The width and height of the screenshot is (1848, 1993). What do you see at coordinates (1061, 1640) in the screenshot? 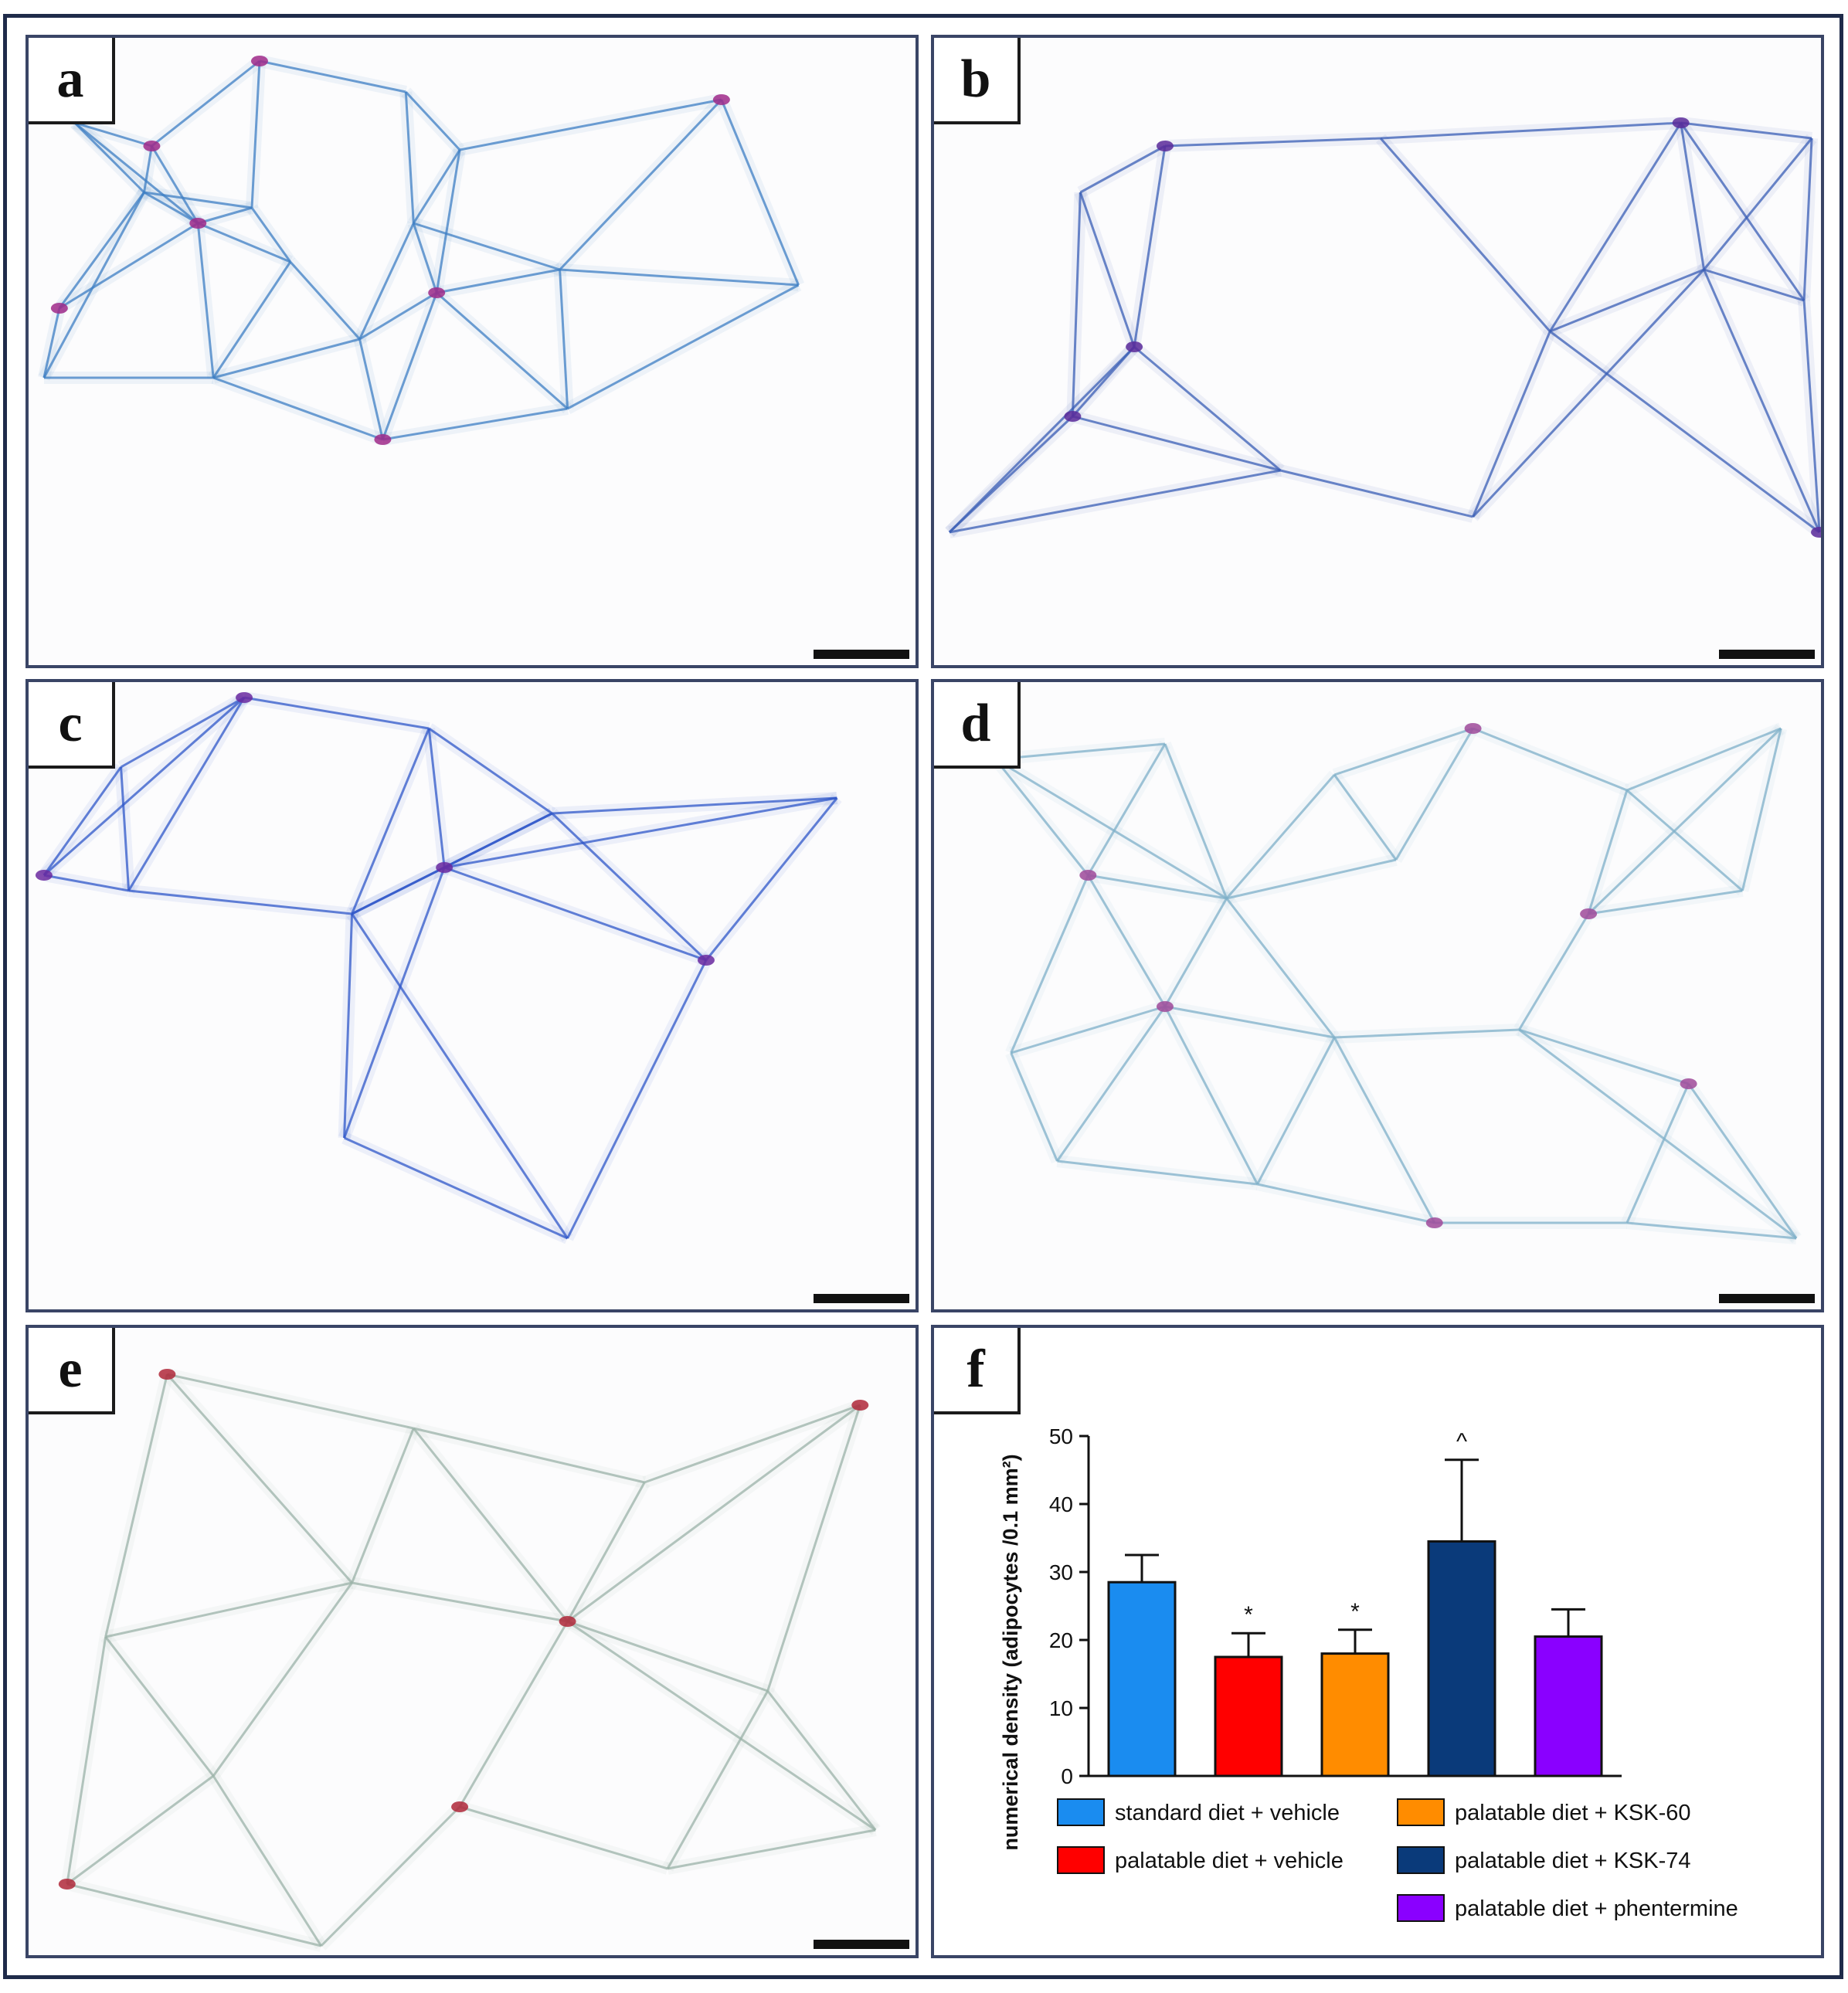
I see `y-tick-label: 20` at bounding box center [1061, 1640].